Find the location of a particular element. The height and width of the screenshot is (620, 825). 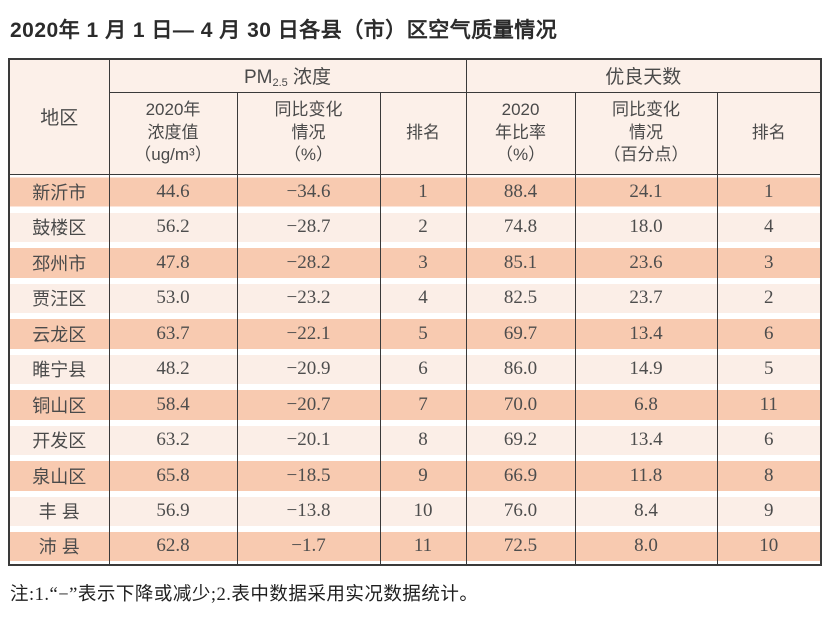

pm25-label-subscript: 2.5 is located at coordinates (280, 83).